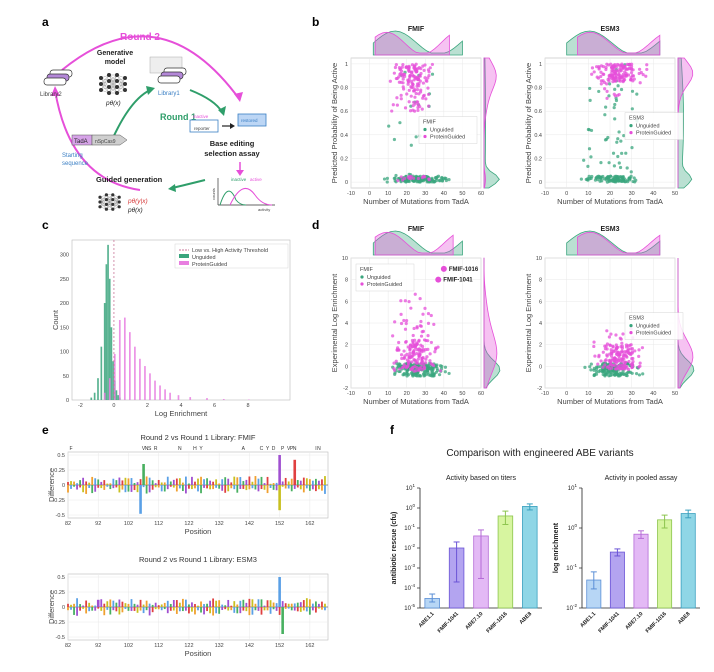 This screenshot has height=672, width=714. Describe the element at coordinates (63, 608) in the screenshot. I see `y-tick-label: 0` at that location.